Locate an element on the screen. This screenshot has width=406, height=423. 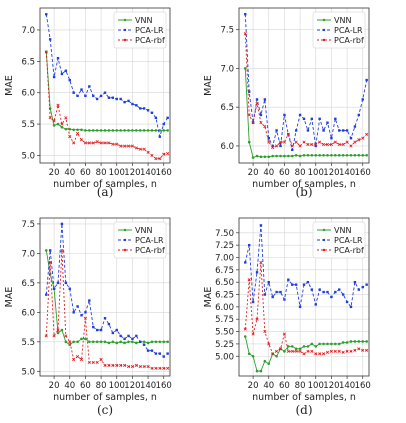
series-pca-rbf is located at coordinates (306, 308).